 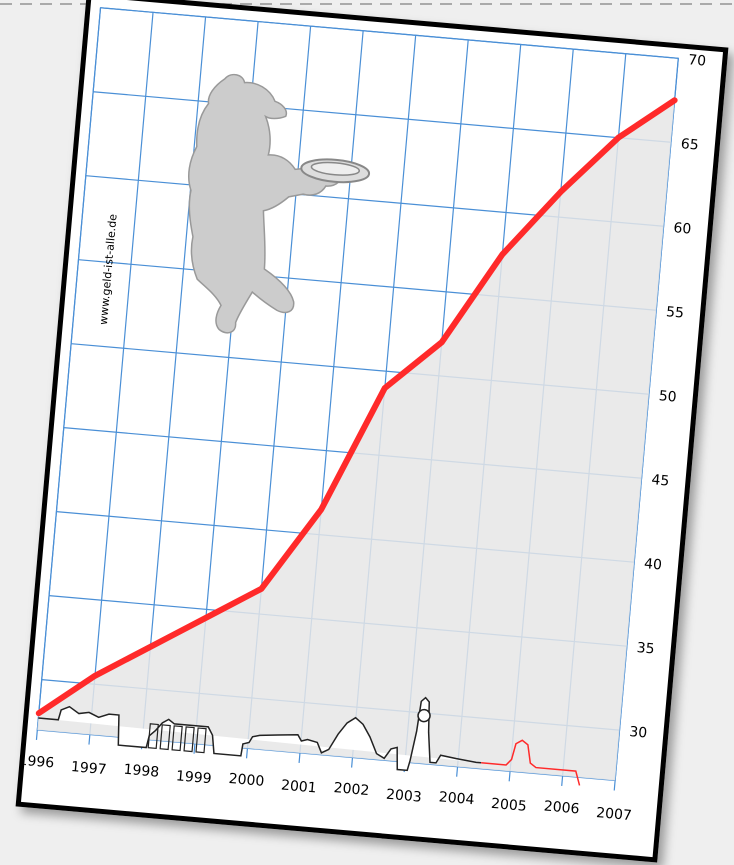 I want to click on berlin-bear-icon, so click(x=279, y=203).